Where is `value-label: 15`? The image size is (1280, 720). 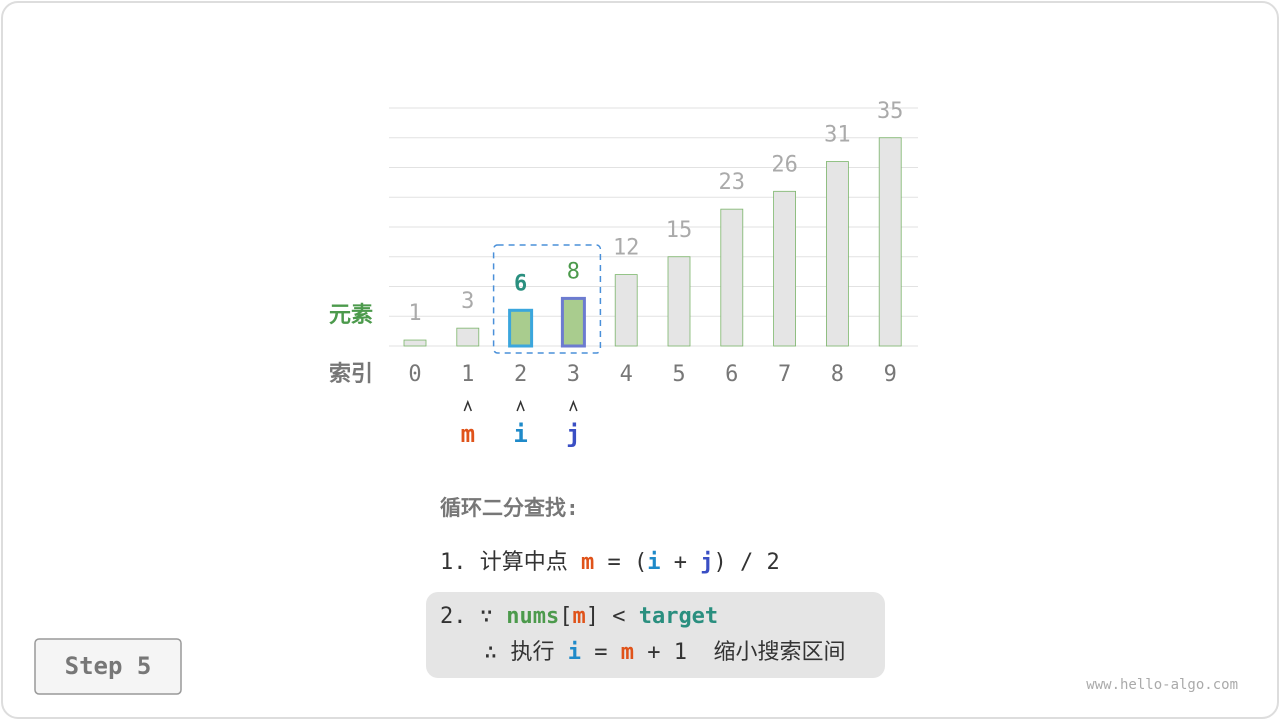 value-label: 15 is located at coordinates (679, 230).